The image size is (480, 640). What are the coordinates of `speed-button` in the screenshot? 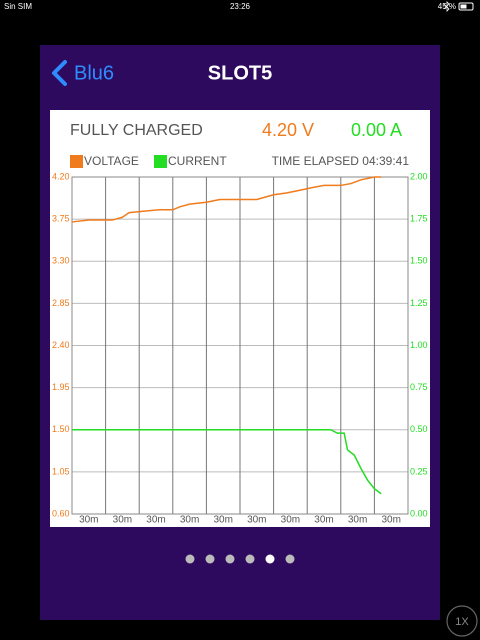 It's located at (462, 621).